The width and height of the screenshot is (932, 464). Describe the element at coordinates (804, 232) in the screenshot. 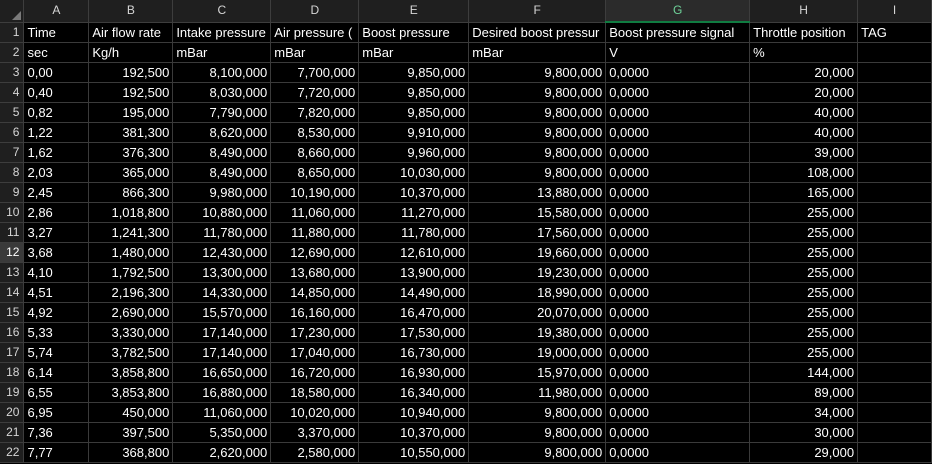

I see `cell-h11: 255,000` at that location.